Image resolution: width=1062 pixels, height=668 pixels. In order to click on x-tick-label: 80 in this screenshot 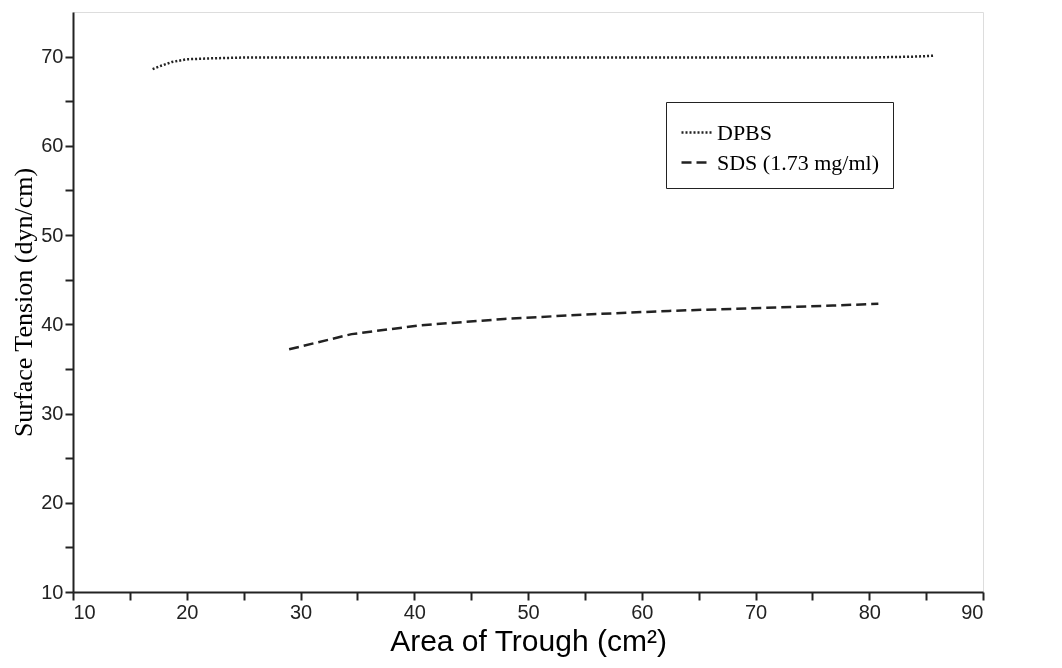, I will do `click(869, 611)`.